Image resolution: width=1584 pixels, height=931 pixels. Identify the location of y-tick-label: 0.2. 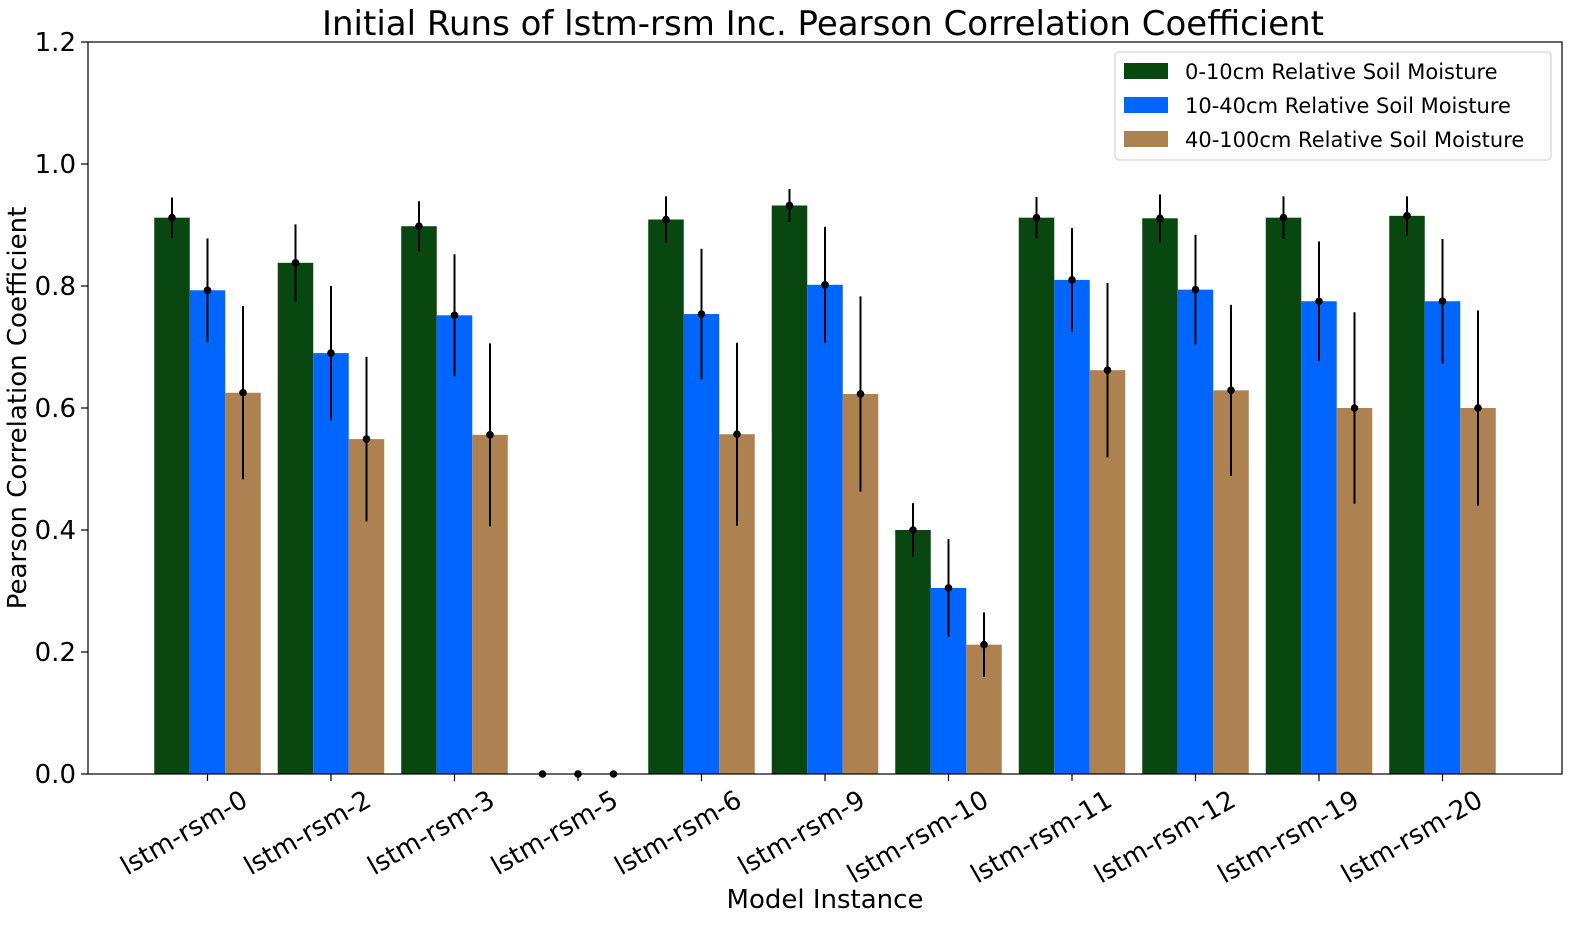
(55, 653).